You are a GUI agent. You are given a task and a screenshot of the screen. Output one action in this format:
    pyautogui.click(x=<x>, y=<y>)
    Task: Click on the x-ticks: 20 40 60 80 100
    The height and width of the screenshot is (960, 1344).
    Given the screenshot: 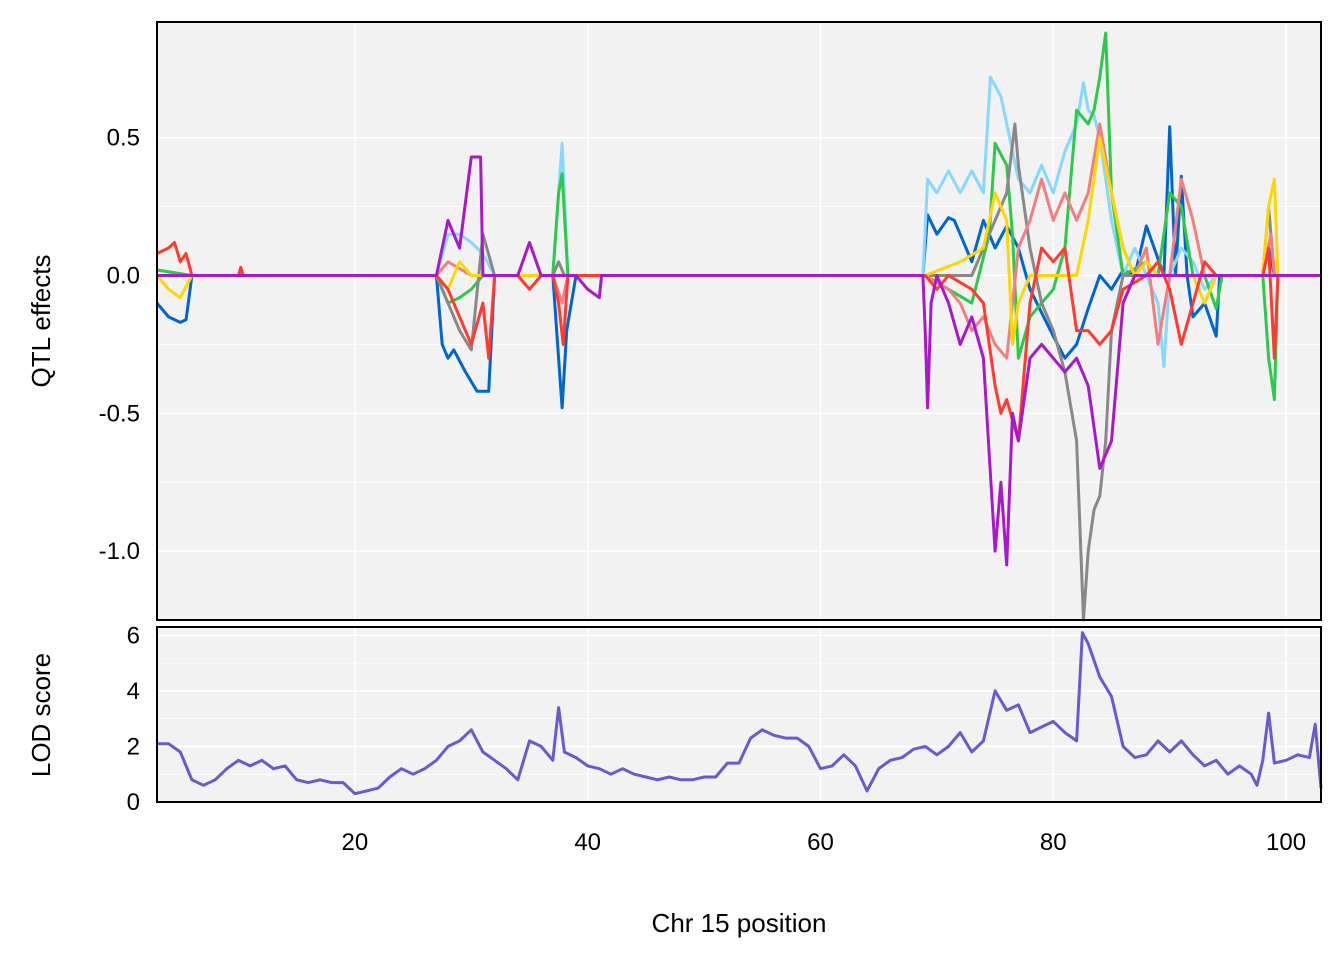 What is the action you would take?
    pyautogui.click(x=824, y=842)
    